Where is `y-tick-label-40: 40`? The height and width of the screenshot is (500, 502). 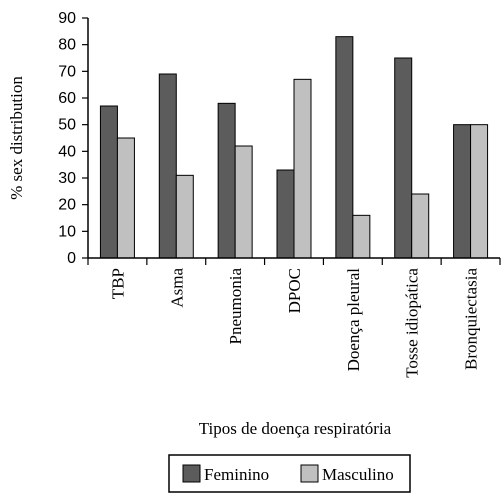 y-tick-label-40: 40 is located at coordinates (67, 151).